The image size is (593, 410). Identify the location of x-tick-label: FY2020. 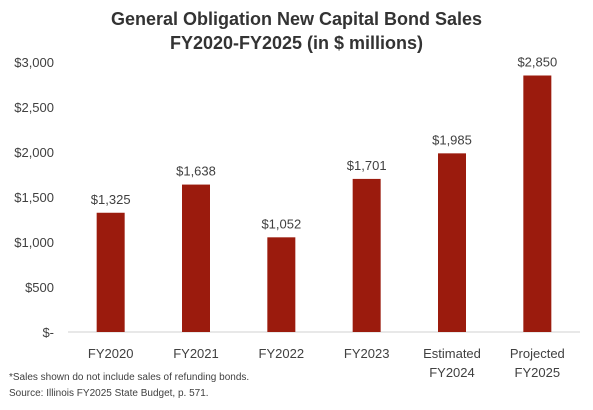
(111, 353).